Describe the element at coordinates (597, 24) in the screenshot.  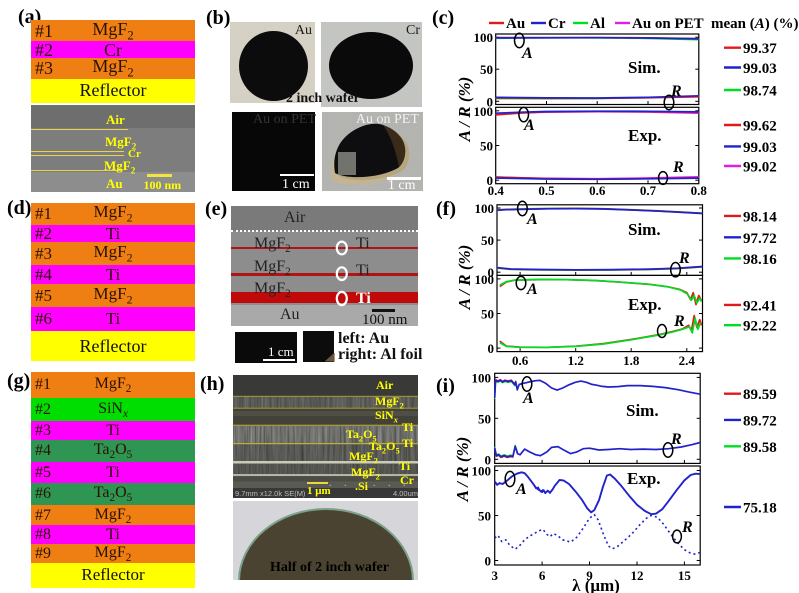
I see `svg-text: Al` at that location.